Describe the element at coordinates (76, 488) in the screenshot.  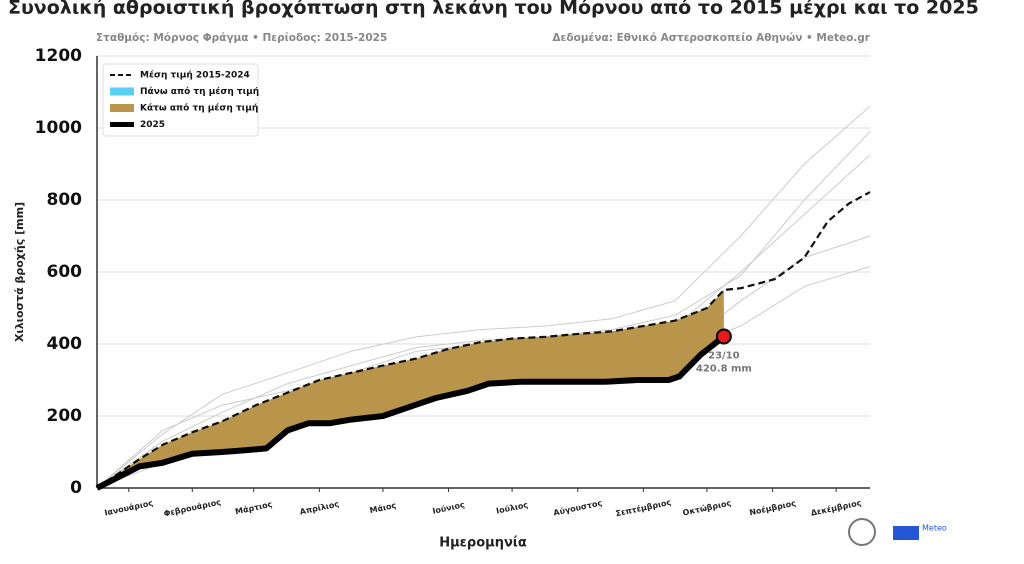
I see `y-tick-label: 0` at that location.